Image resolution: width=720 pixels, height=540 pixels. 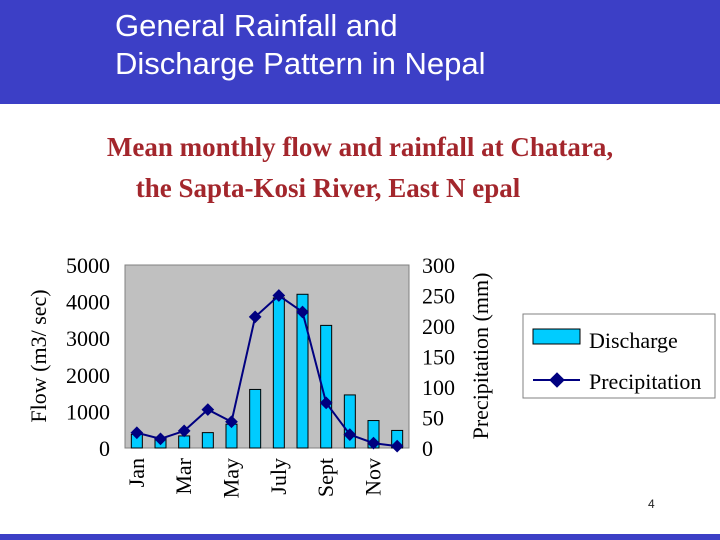 I want to click on legend: Discharge Precipitation, so click(x=619, y=356).